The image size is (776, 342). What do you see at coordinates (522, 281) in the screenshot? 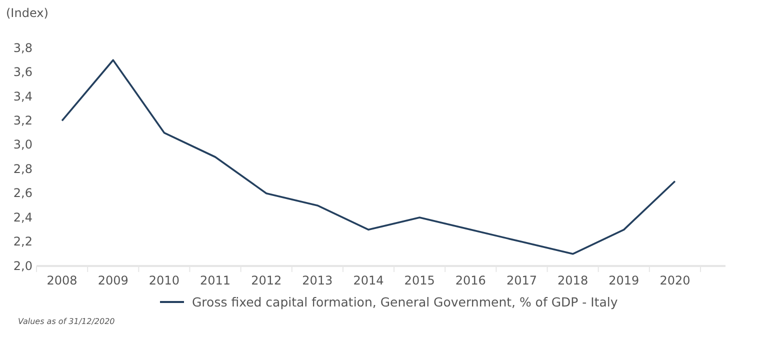
I see `x-tick-label: 2017` at bounding box center [522, 281].